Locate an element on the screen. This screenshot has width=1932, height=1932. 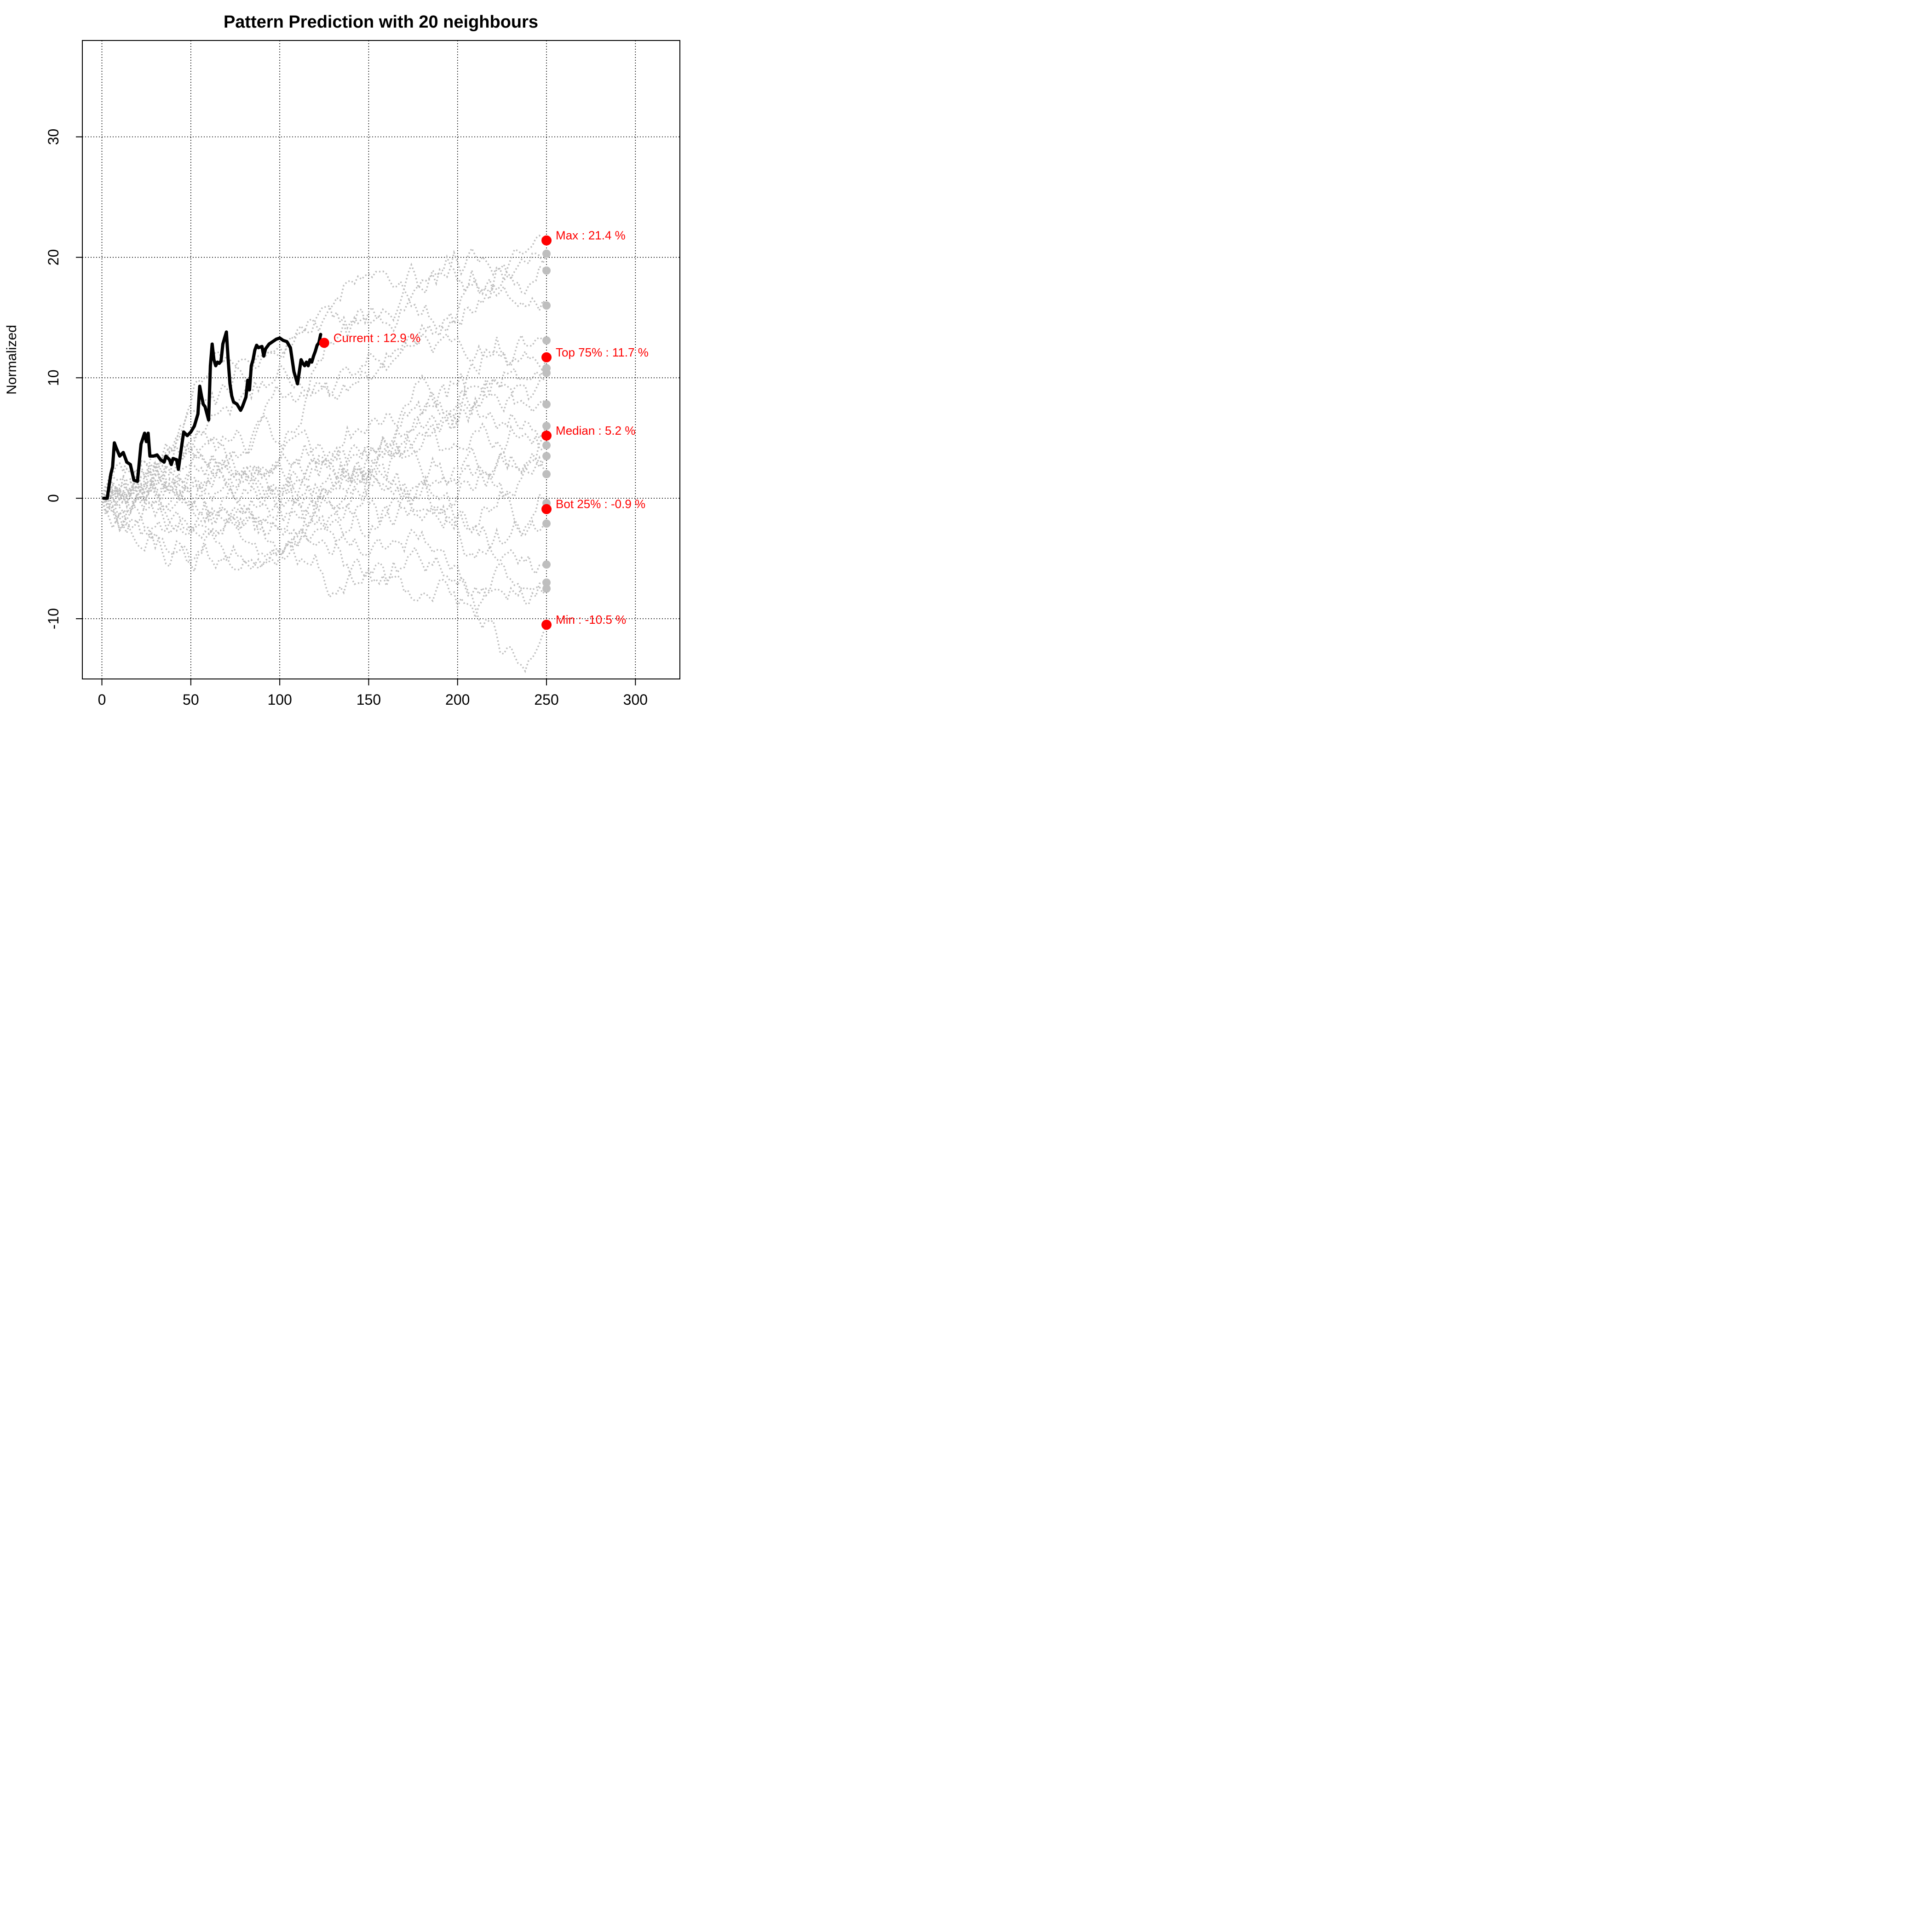
x-tick-label: 50 is located at coordinates (191, 699).